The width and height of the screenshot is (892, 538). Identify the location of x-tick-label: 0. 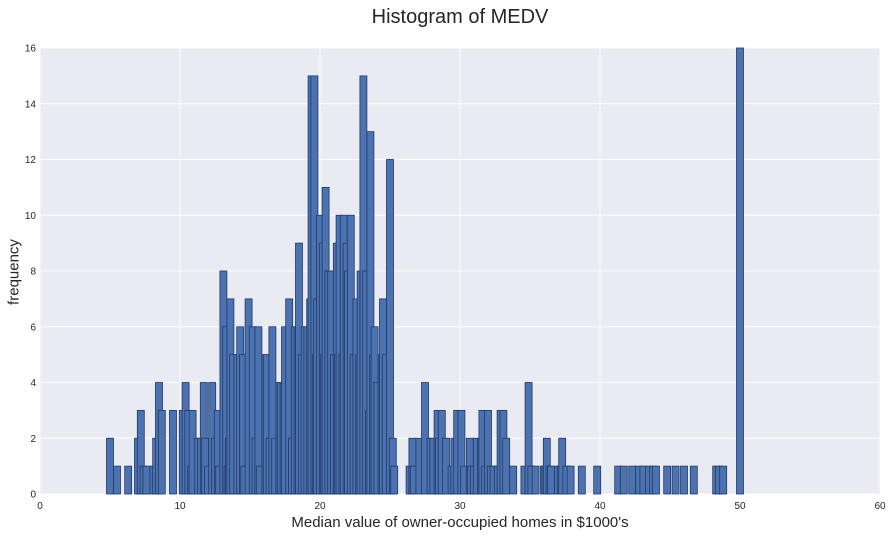
(40, 506).